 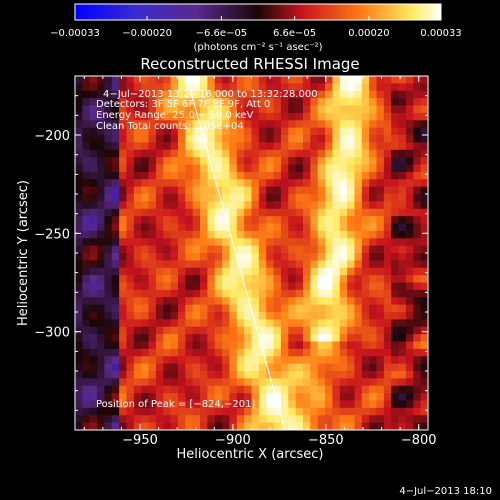 What do you see at coordinates (140, 440) in the screenshot?
I see `x-tick-label: −950` at bounding box center [140, 440].